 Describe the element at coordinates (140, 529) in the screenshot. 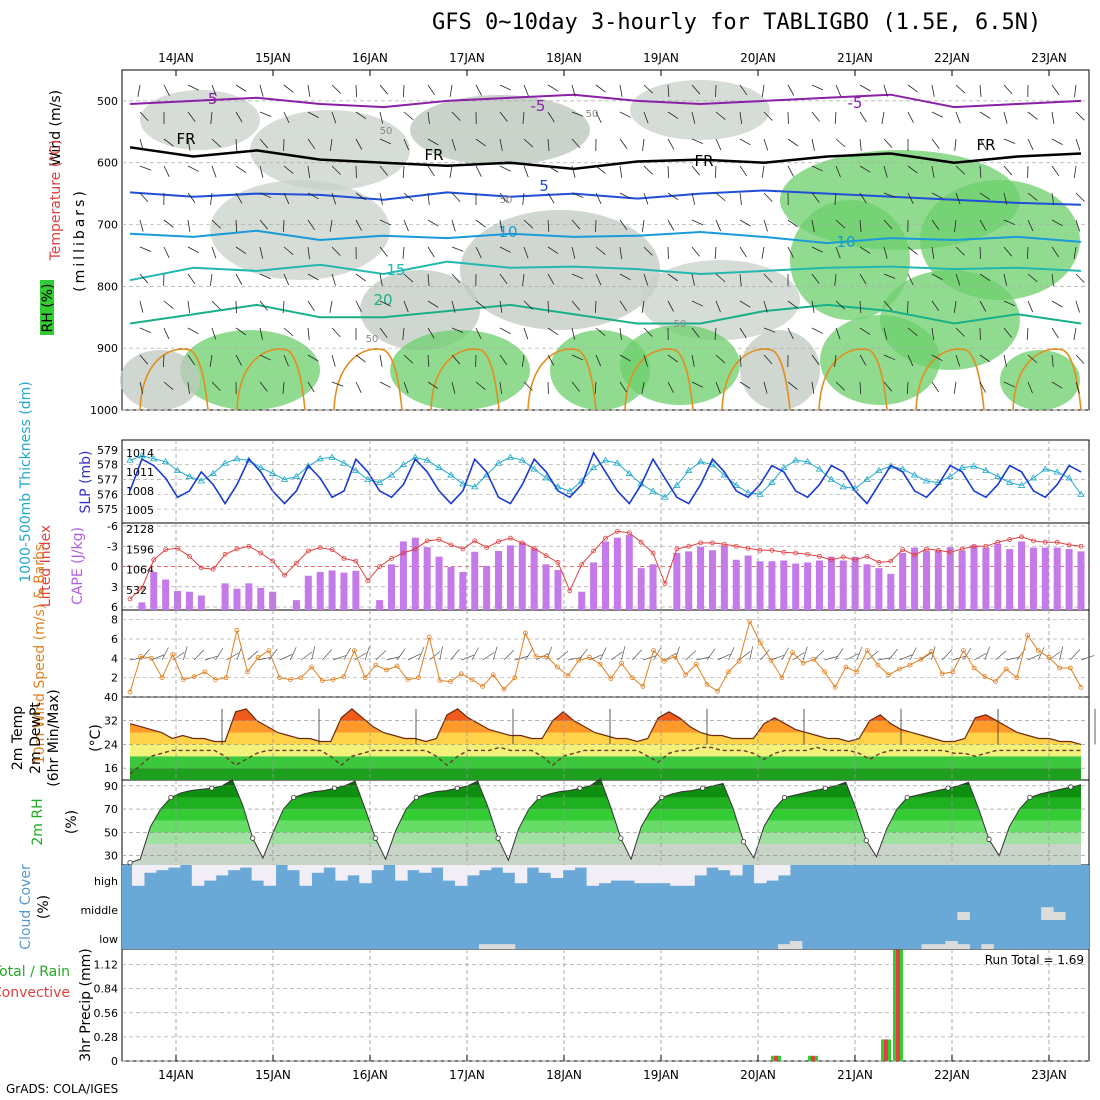

I see `cape-tick-label: 2128` at that location.